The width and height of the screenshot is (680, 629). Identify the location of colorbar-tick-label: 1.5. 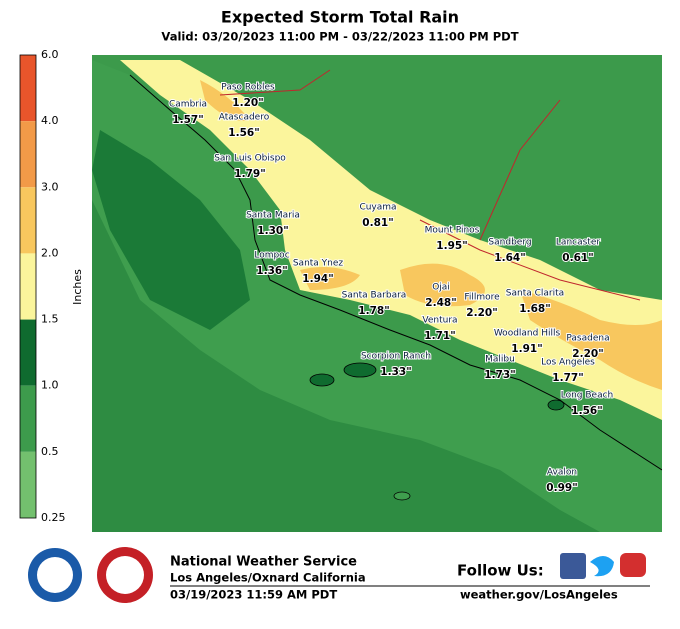
(50, 319).